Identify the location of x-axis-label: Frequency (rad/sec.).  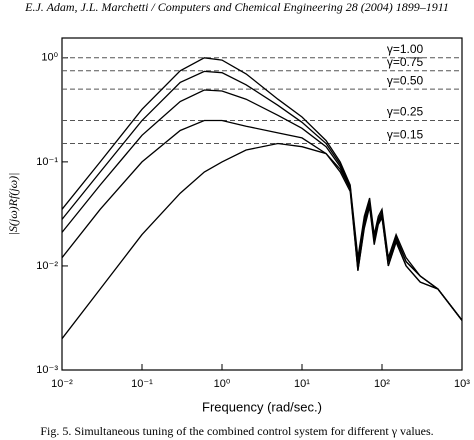
(262, 406).